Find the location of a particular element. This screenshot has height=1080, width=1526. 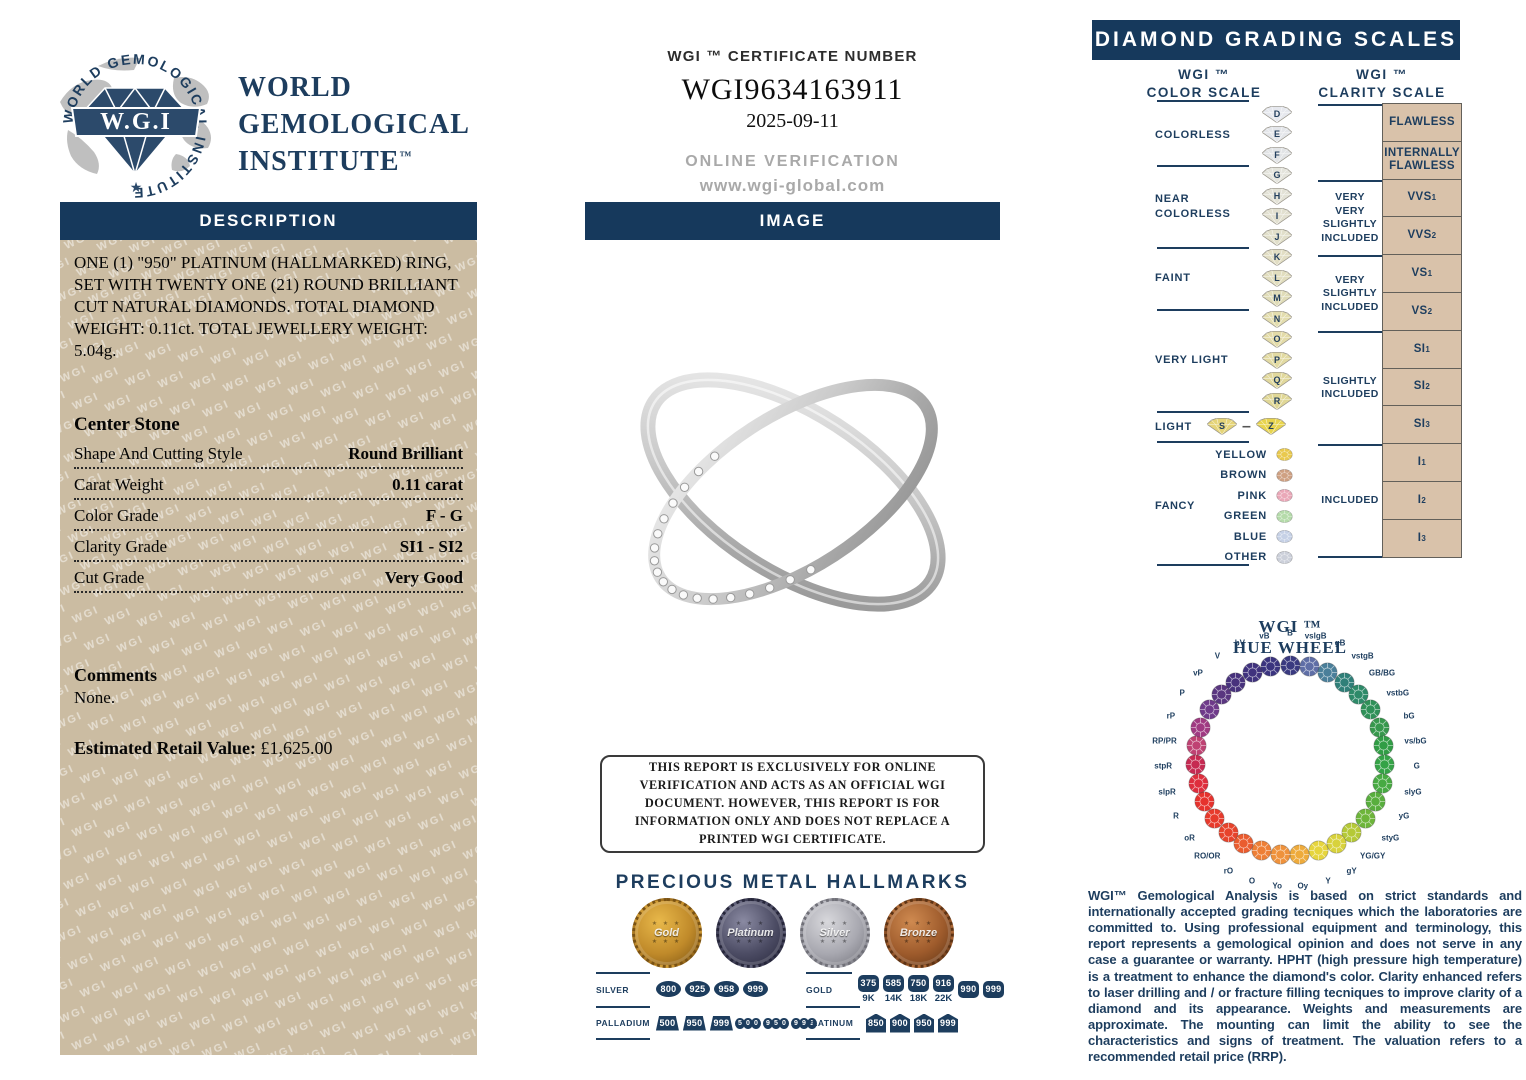

clarity-grade-box: VS 1 is located at coordinates (1422, 273).